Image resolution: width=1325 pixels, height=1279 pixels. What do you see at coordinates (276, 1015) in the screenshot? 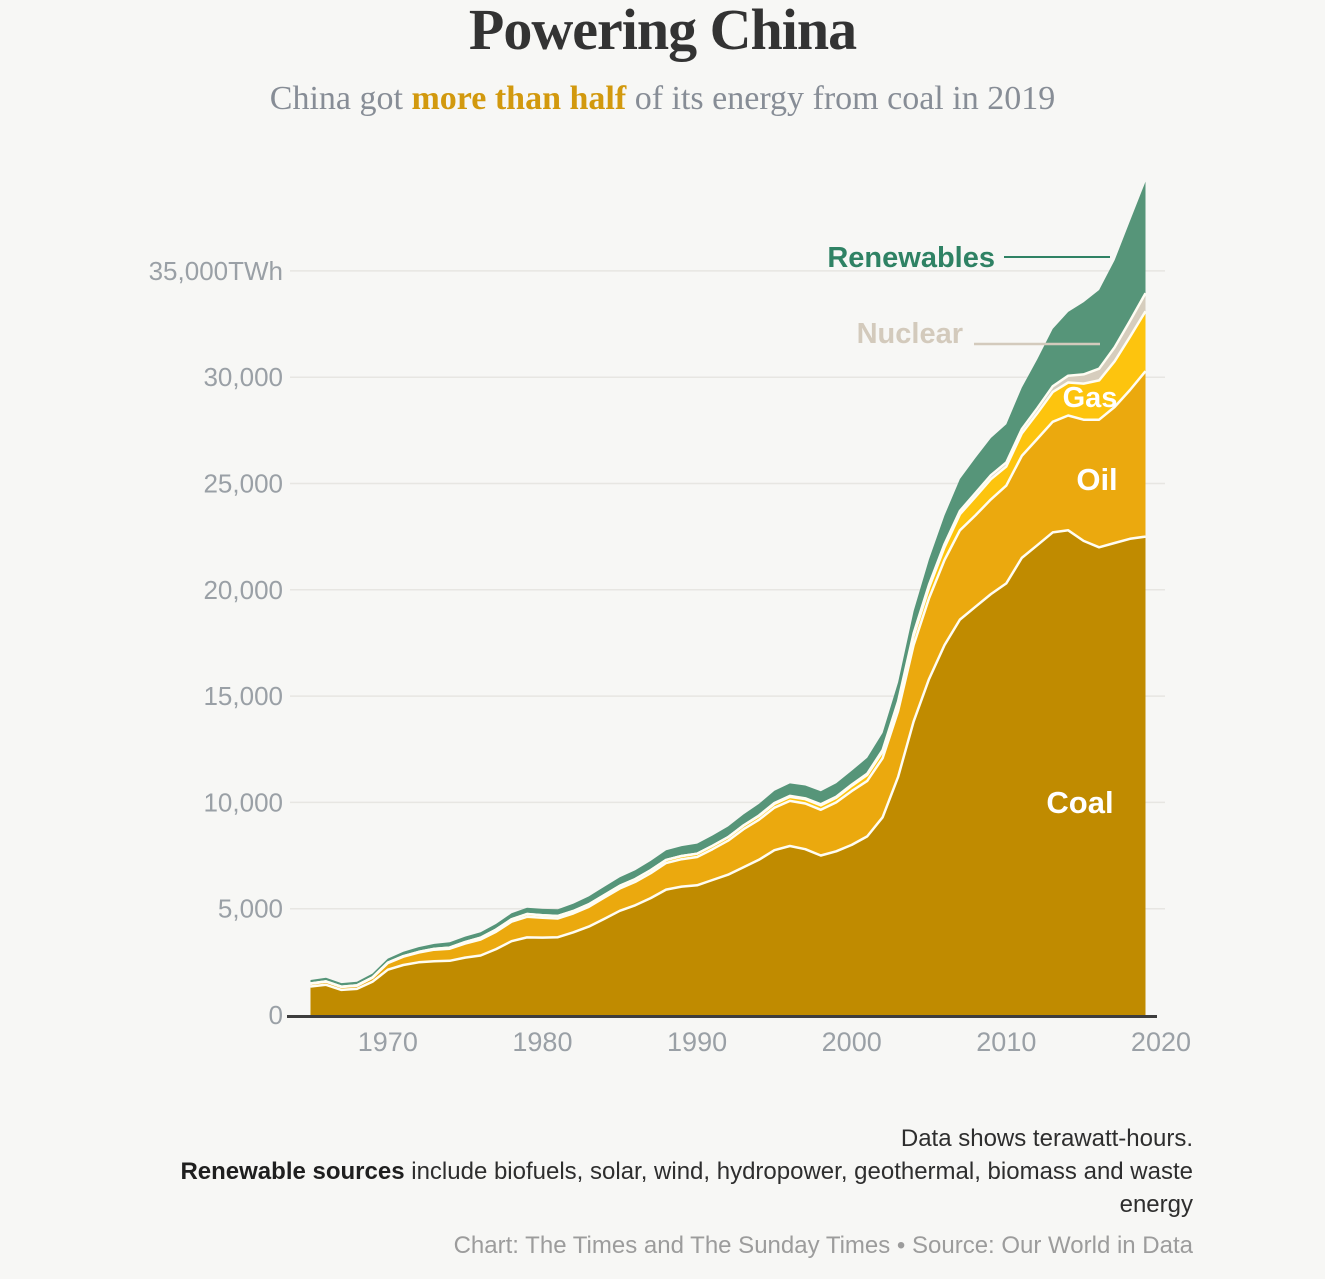
I see `y-tick-label: 0` at bounding box center [276, 1015].